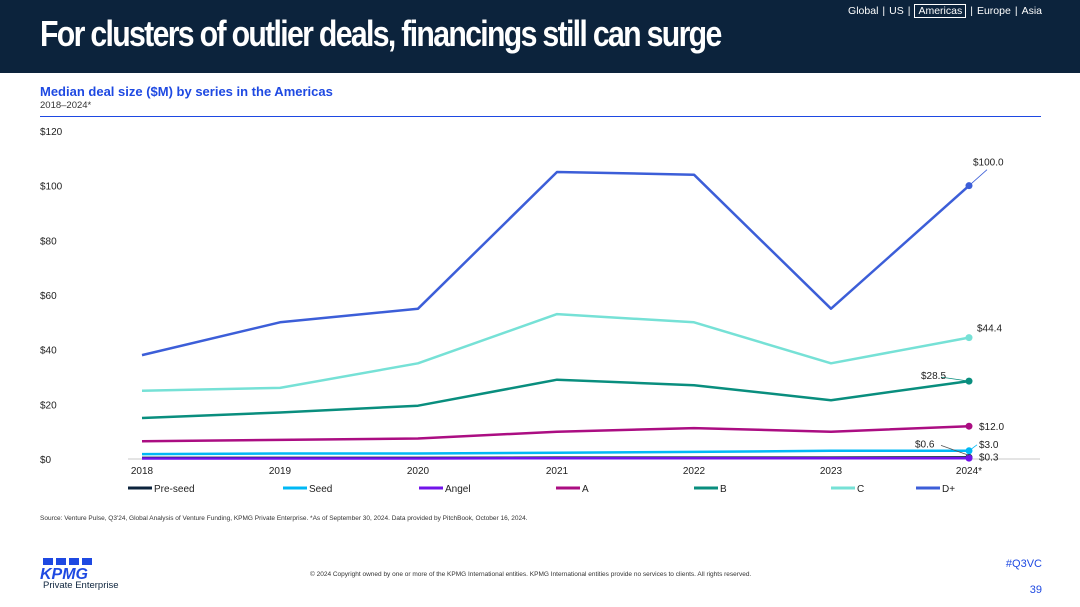 This screenshot has height=607, width=1080. Describe the element at coordinates (418, 471) in the screenshot. I see `x-tick-label: 2020` at that location.